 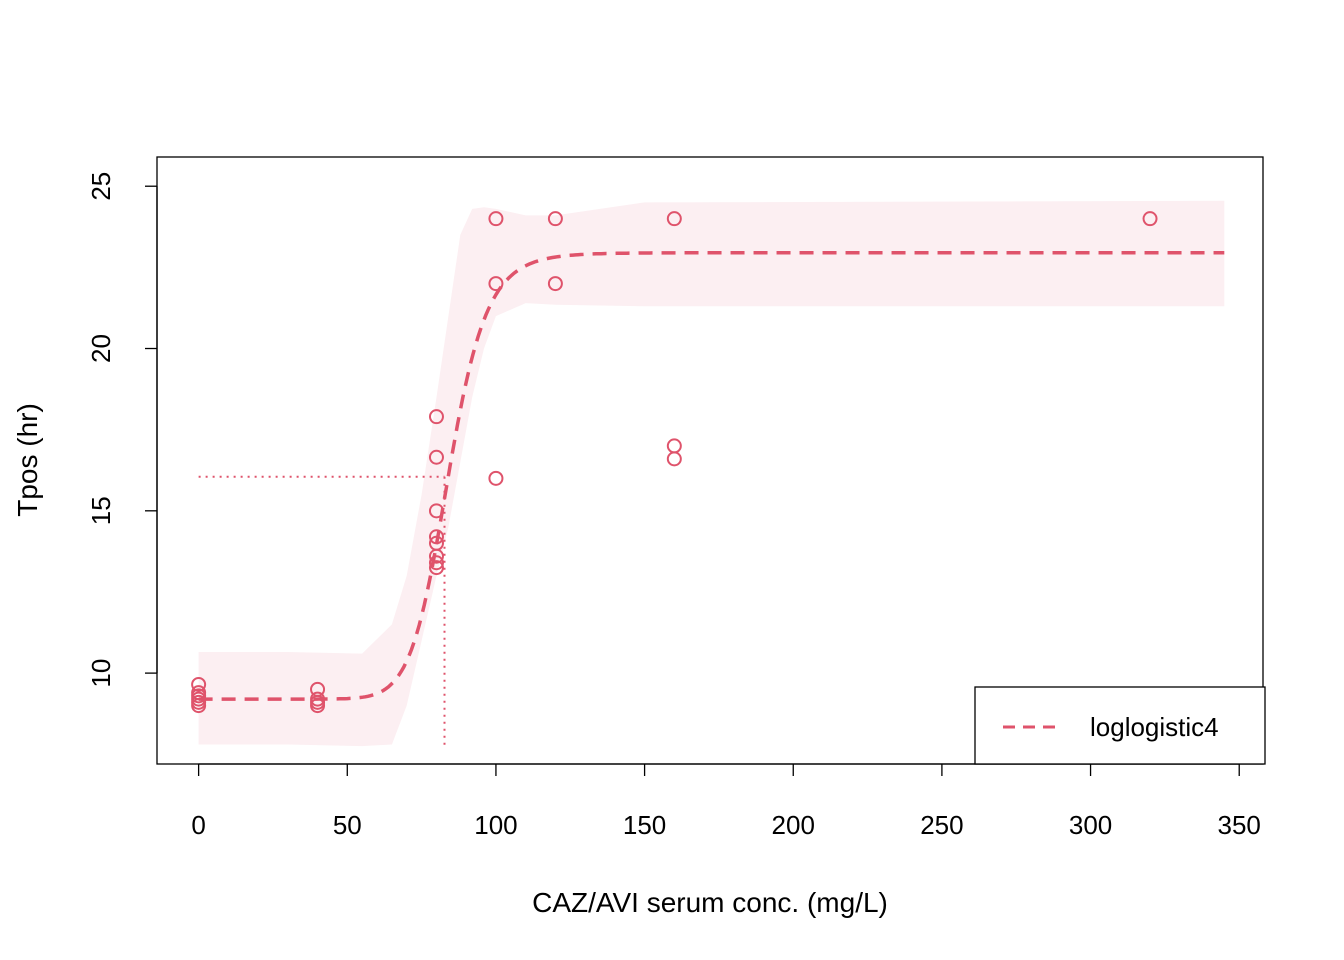 I want to click on x-tick-label: 250, so click(x=941, y=825).